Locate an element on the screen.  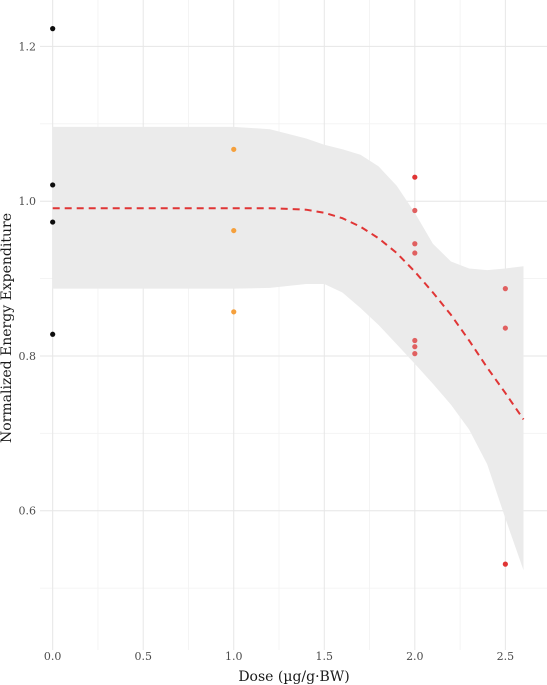
y-tick-label: 1.2 is located at coordinates (28, 46).